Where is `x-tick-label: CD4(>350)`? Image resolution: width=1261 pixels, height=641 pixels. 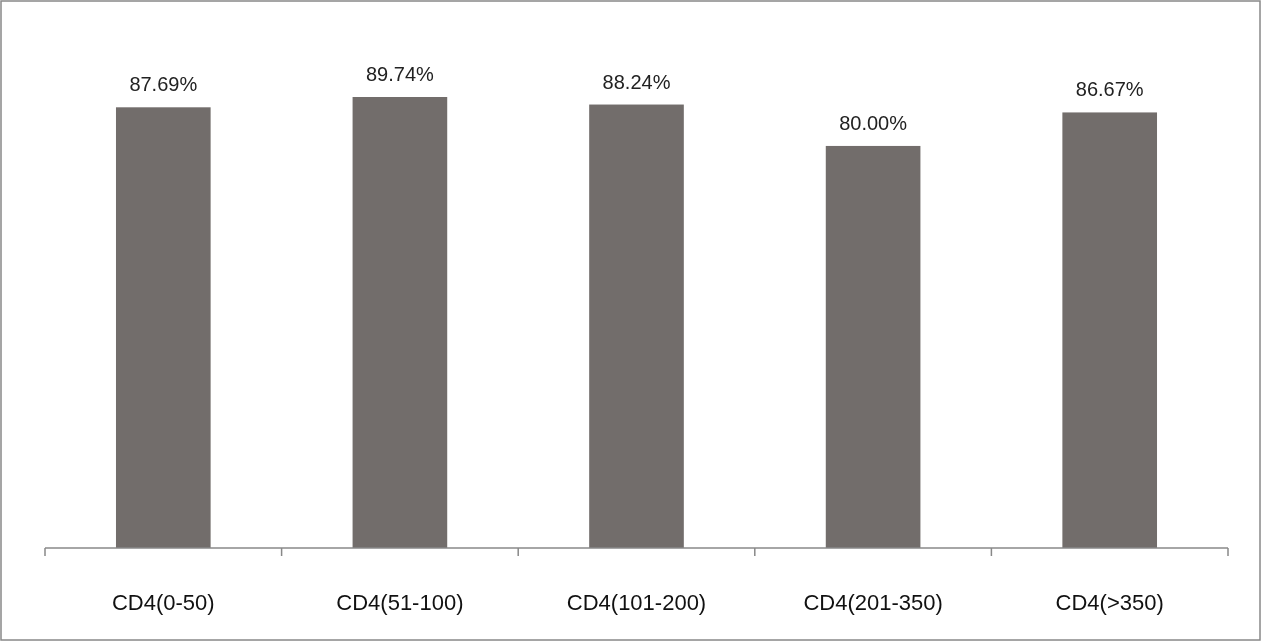 x-tick-label: CD4(>350) is located at coordinates (1109, 602).